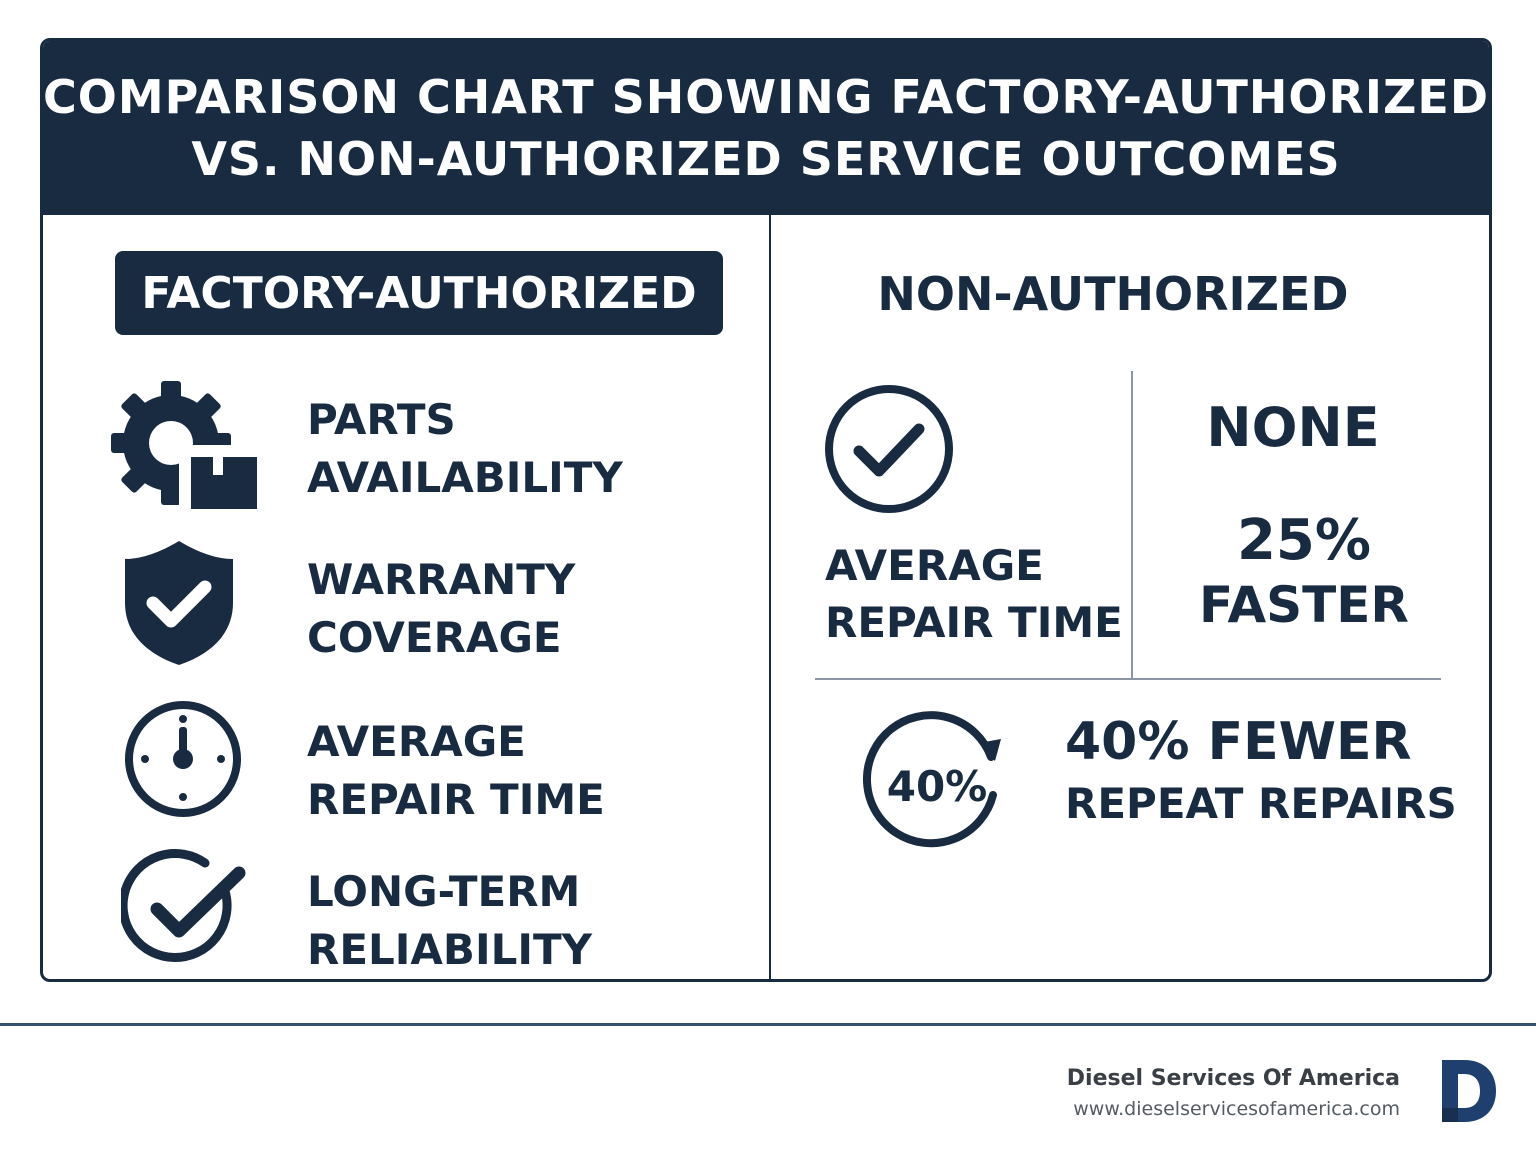 This screenshot has height=1154, width=1536. What do you see at coordinates (1293, 427) in the screenshot?
I see `none-value: NONE` at bounding box center [1293, 427].